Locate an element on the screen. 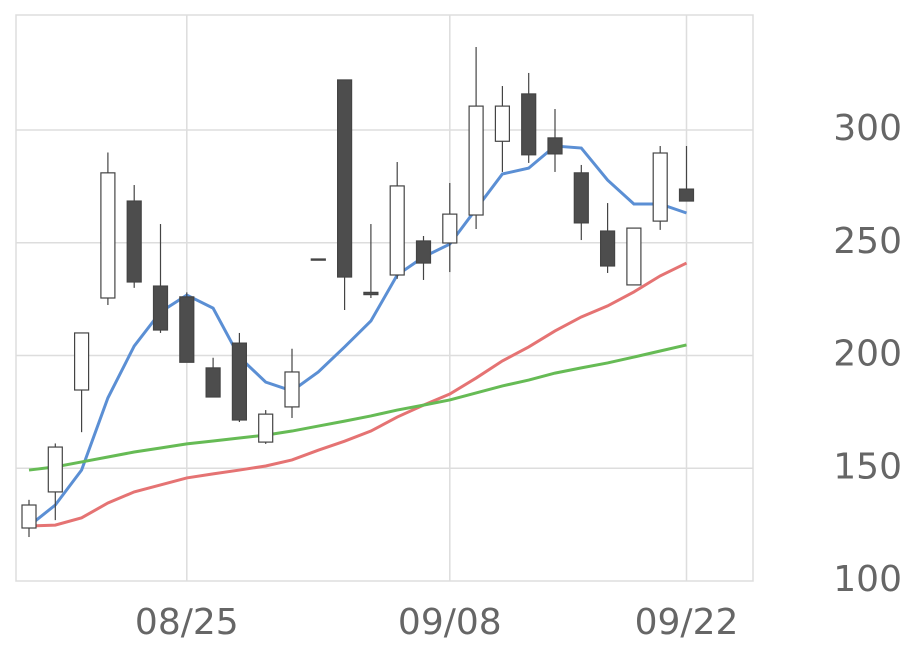  x-tick-label: 09/08 is located at coordinates (450, 622).